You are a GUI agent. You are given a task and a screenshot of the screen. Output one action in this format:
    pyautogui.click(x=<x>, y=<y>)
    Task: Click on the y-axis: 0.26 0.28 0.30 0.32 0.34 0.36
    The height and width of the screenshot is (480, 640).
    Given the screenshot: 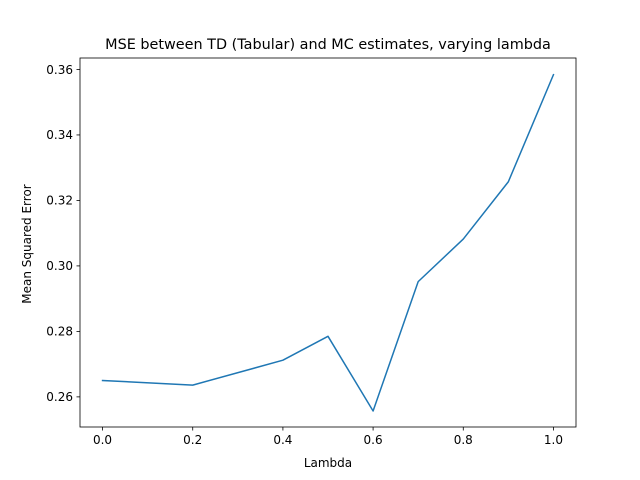 What is the action you would take?
    pyautogui.click(x=63, y=233)
    